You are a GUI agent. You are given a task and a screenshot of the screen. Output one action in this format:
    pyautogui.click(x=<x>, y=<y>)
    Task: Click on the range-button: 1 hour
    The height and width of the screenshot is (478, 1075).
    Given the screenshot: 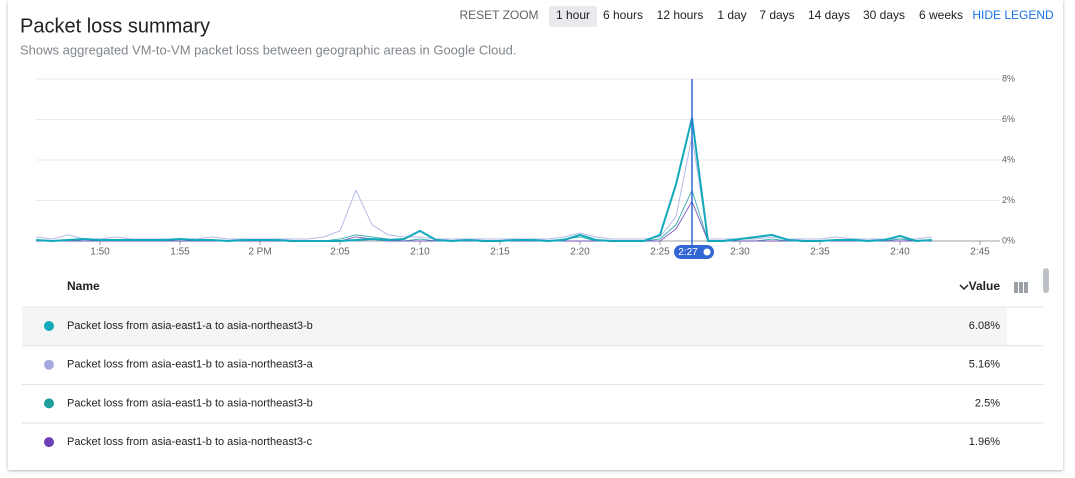 What is the action you would take?
    pyautogui.click(x=573, y=15)
    